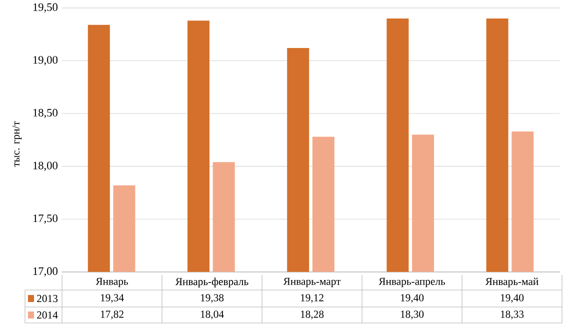 The width and height of the screenshot is (567, 330). What do you see at coordinates (45, 8) in the screenshot?
I see `y-tick-label: 19,50` at bounding box center [45, 8].